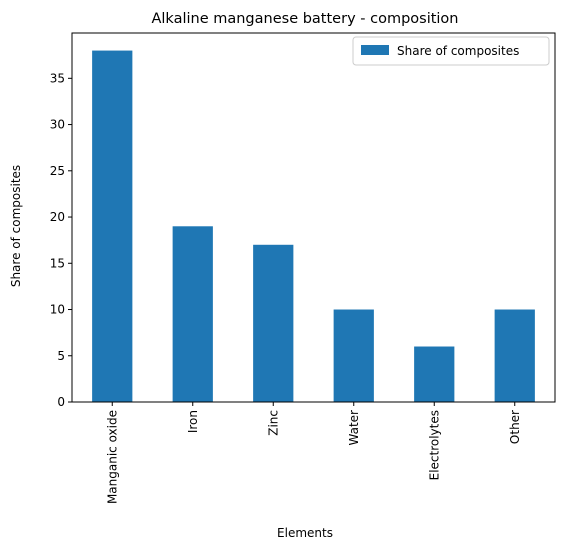  Describe the element at coordinates (375, 50) in the screenshot. I see `legend-swatch` at that location.